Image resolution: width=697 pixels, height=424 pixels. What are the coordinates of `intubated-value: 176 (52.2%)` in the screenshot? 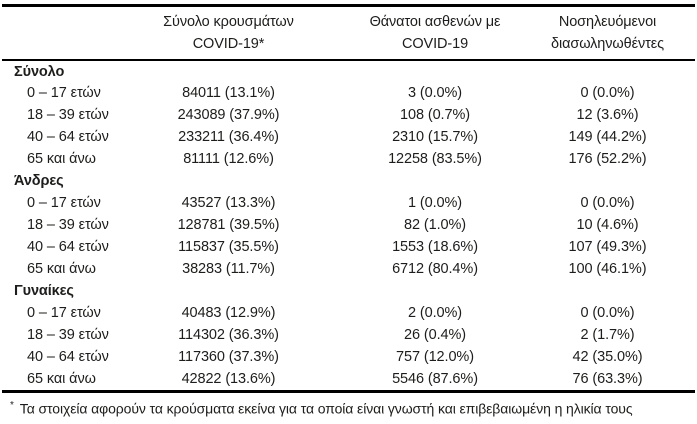 It's located at (607, 159).